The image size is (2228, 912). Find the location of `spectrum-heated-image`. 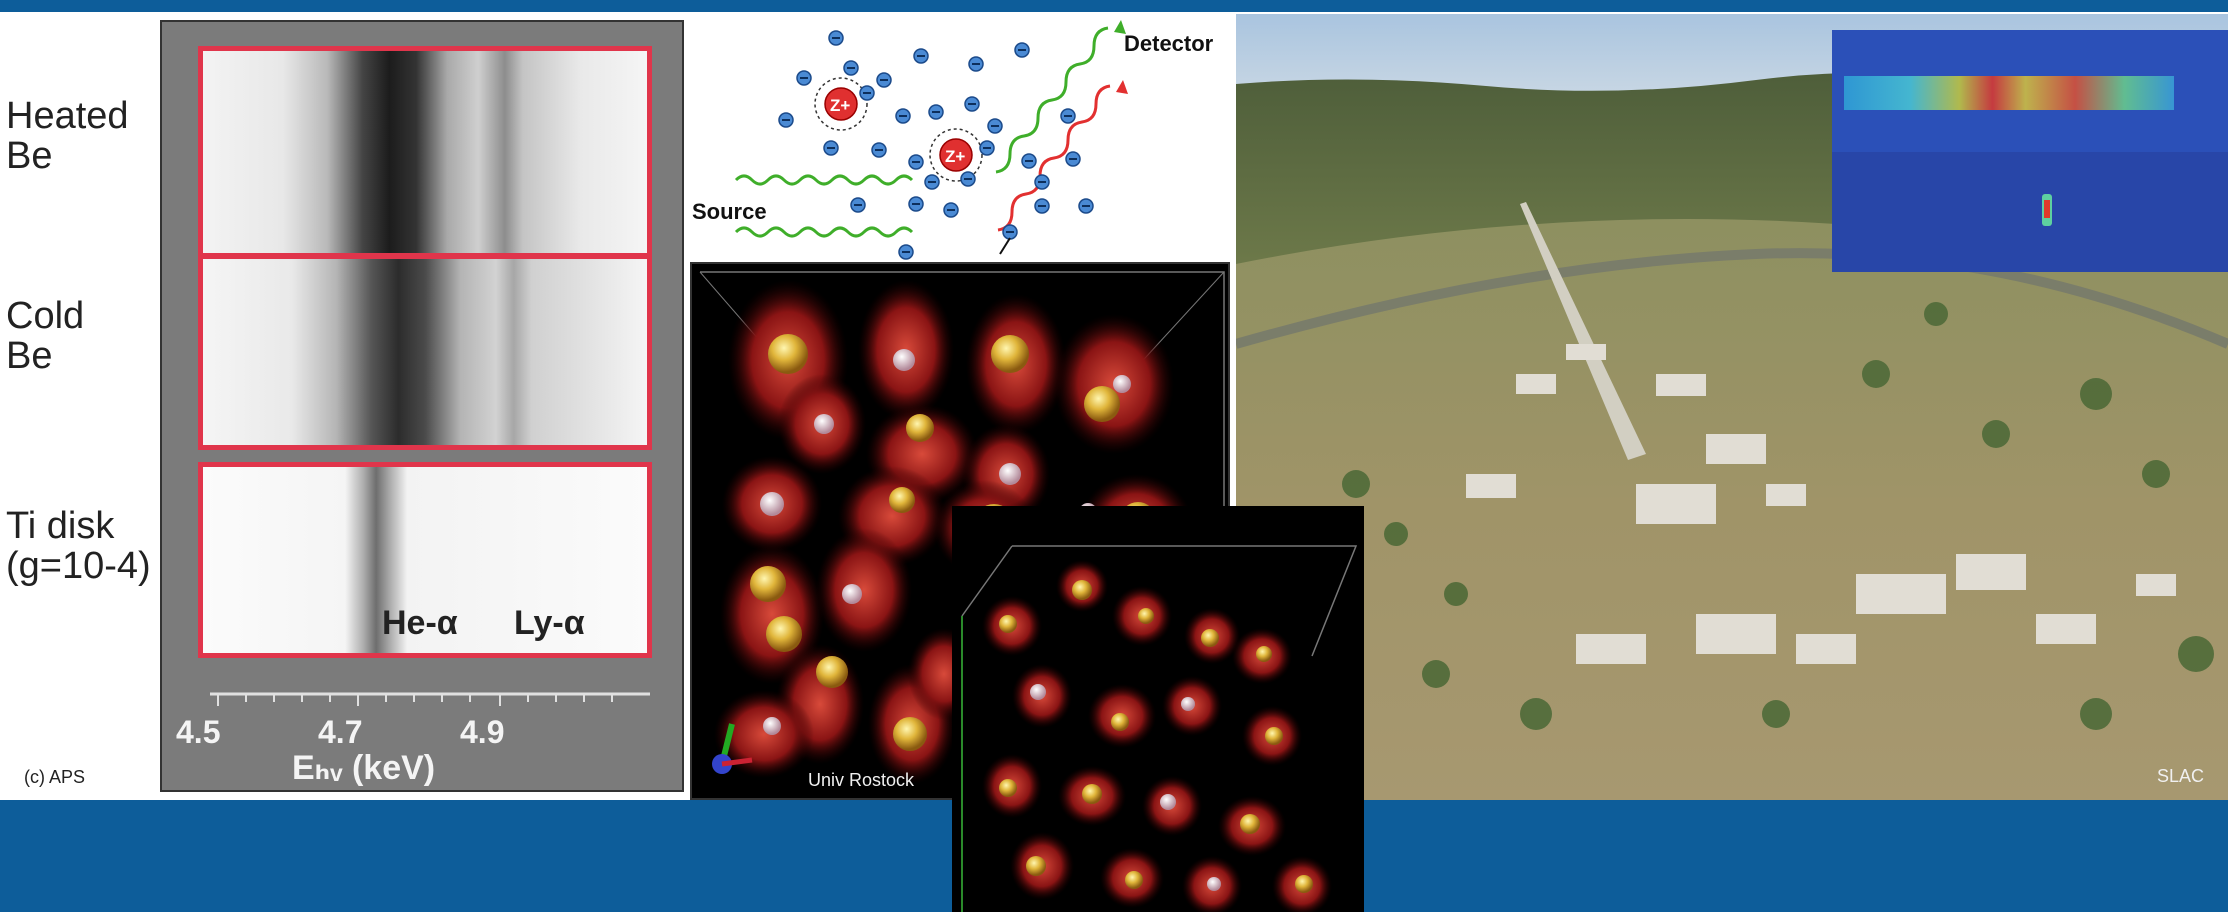

spectrum-heated-image is located at coordinates (425, 152).